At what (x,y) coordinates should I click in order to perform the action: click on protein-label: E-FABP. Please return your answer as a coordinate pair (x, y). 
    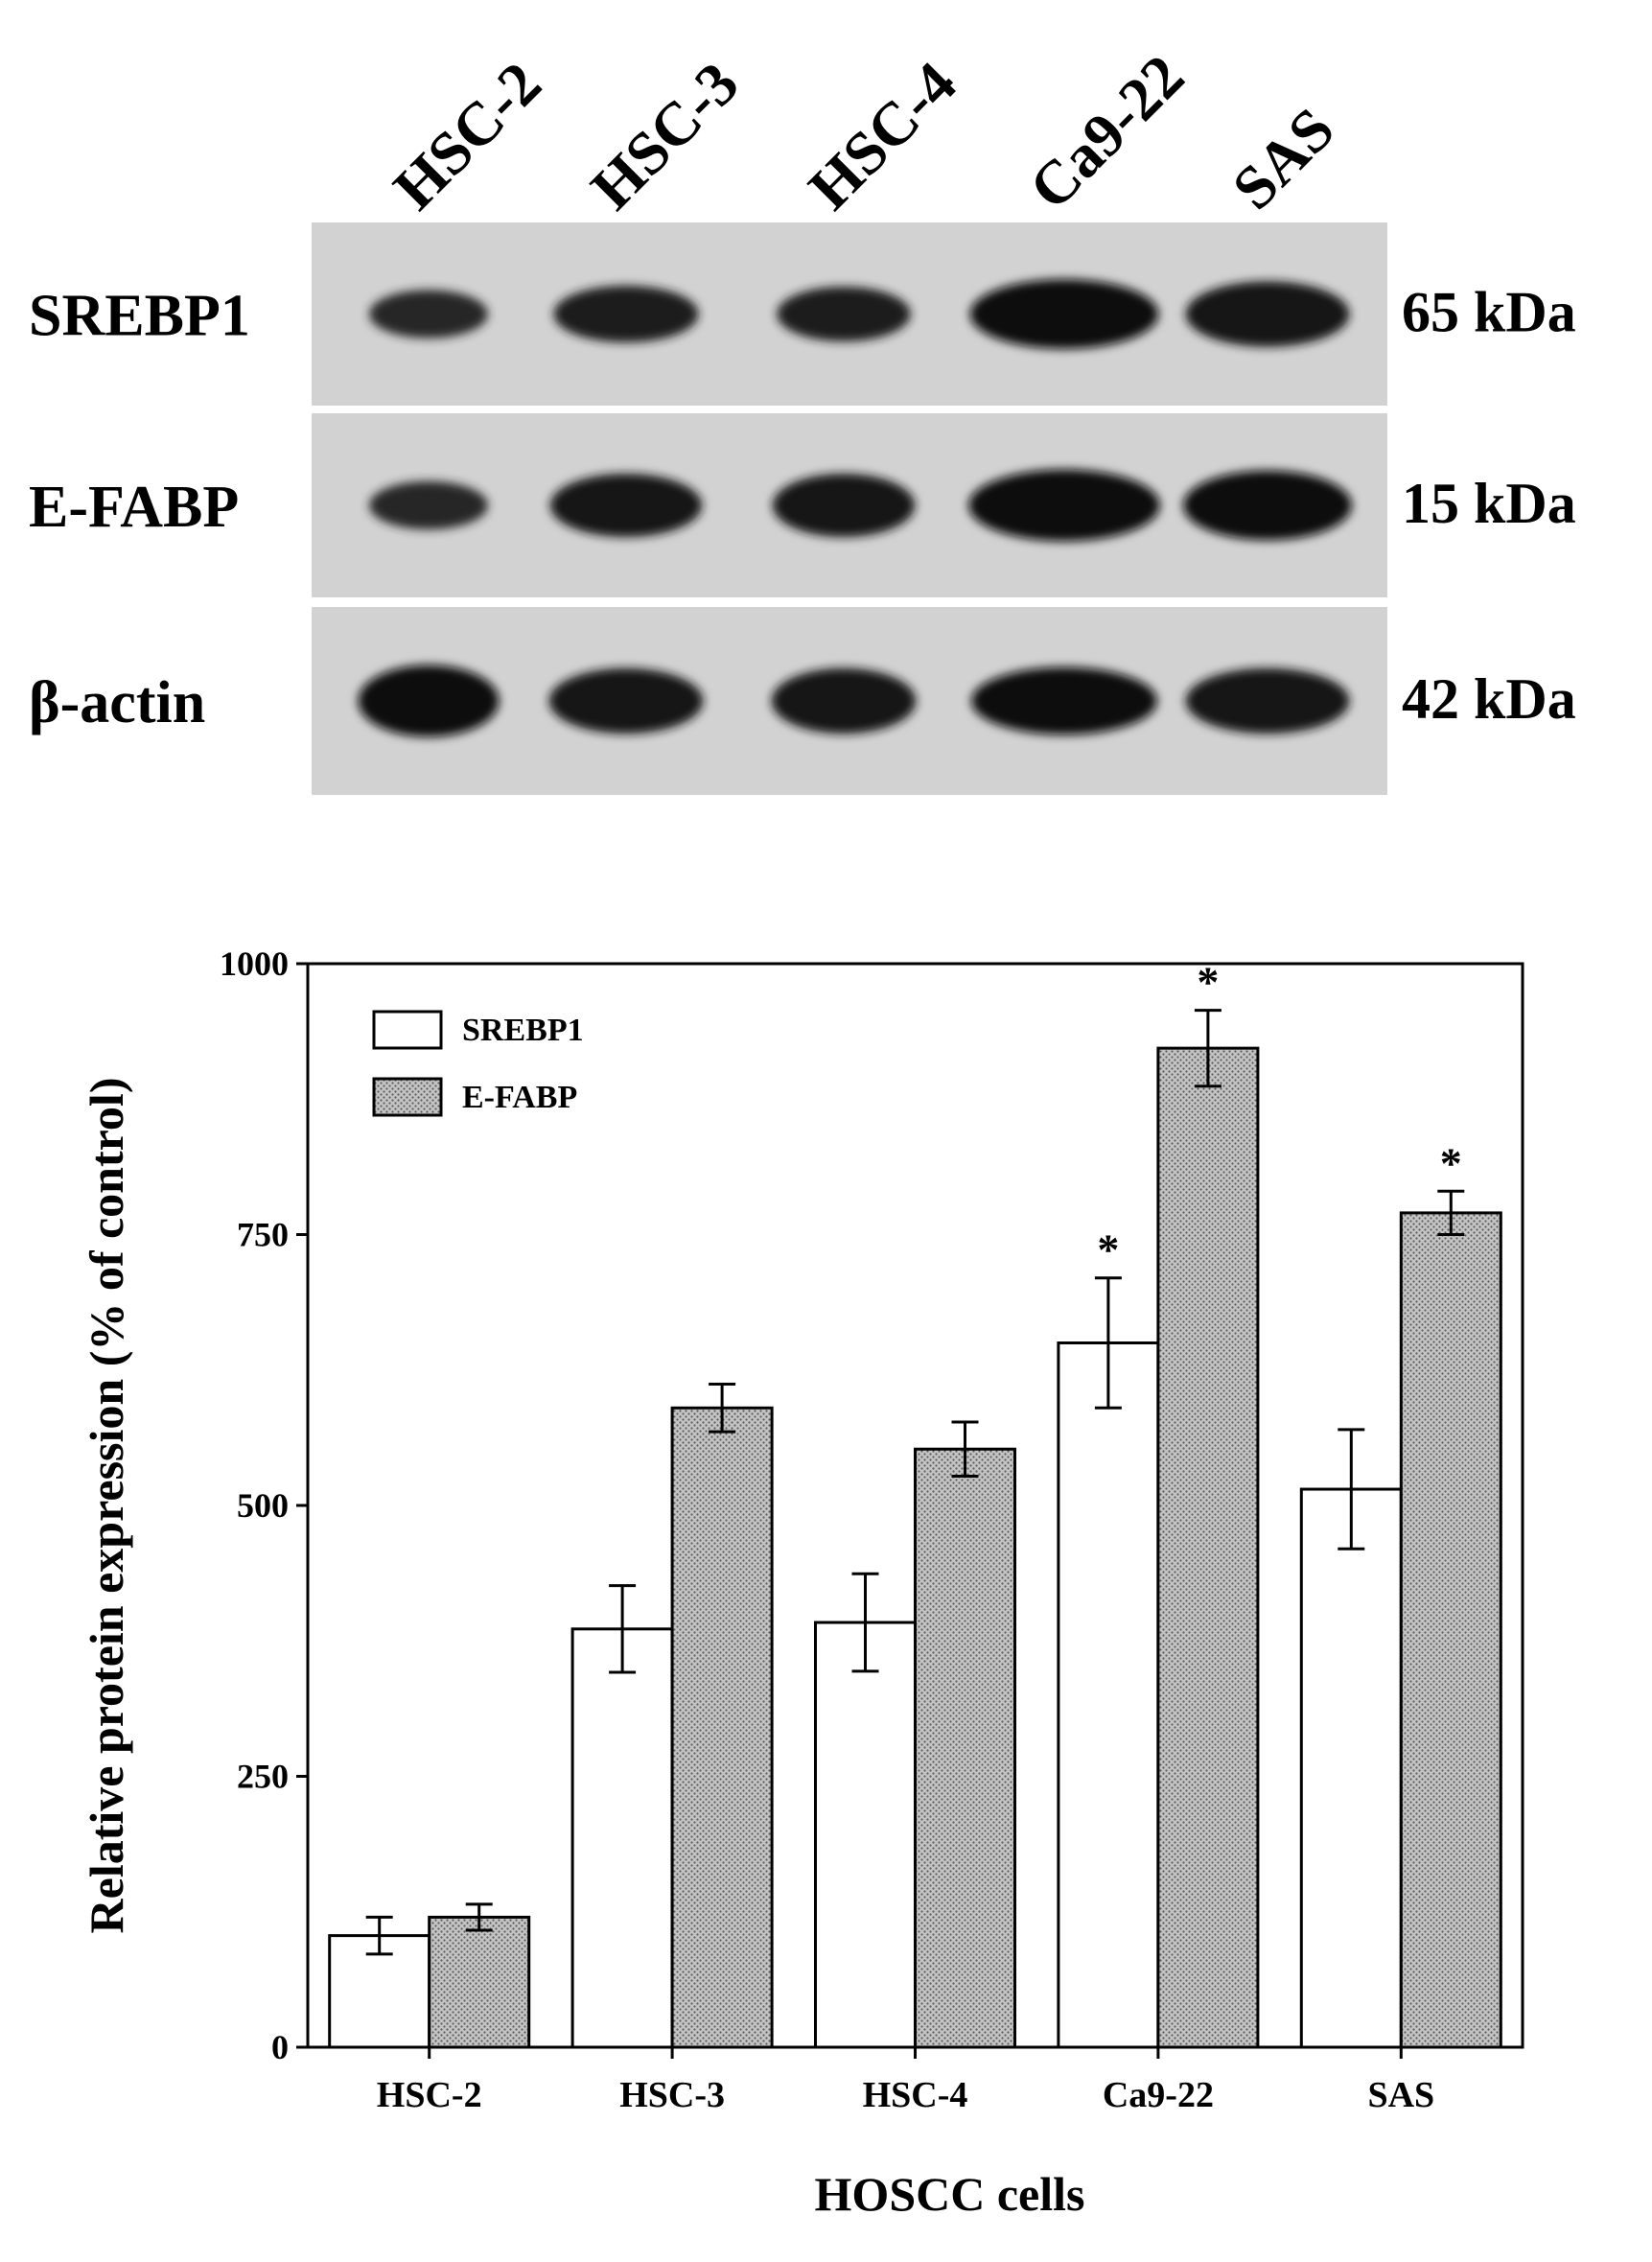
    Looking at the image, I should click on (134, 508).